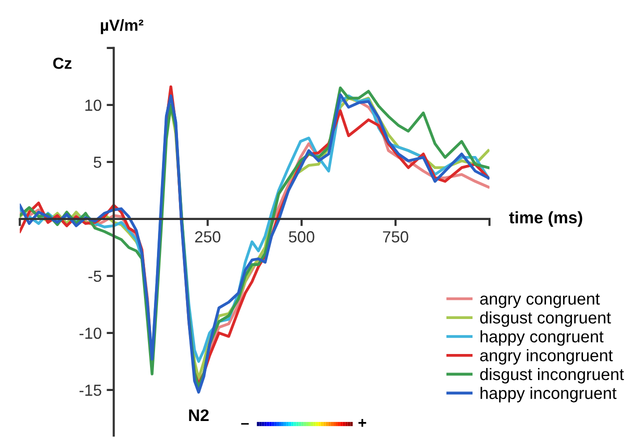 This screenshot has width=639, height=444. Describe the element at coordinates (552, 376) in the screenshot. I see `legend-label: disgust incongruent` at that location.